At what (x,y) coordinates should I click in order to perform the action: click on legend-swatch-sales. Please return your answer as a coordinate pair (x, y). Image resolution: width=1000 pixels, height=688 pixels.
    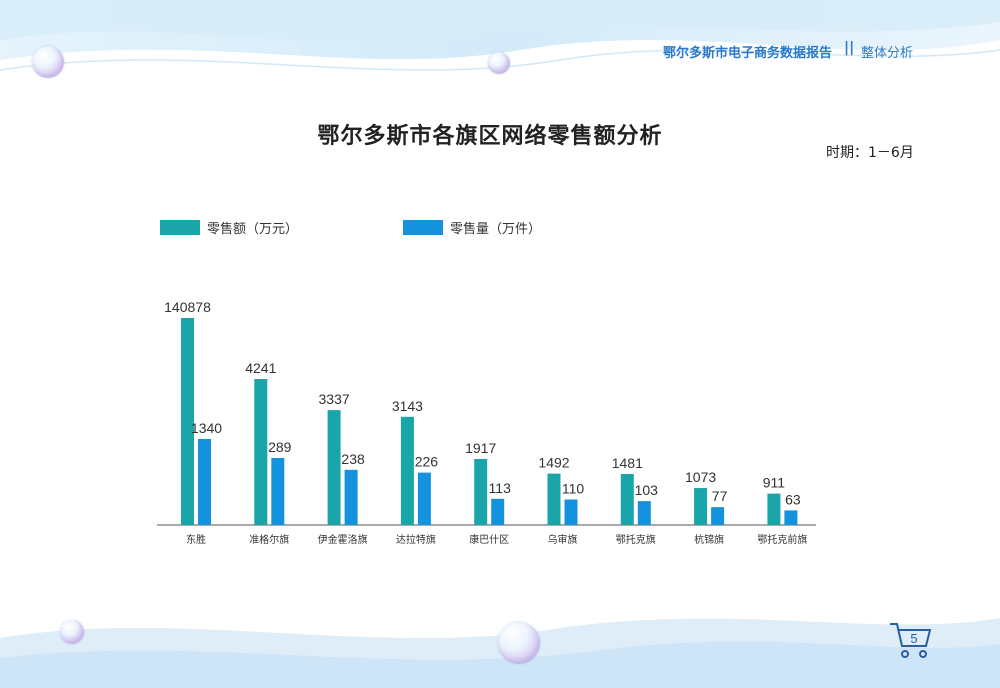
    Looking at the image, I should click on (180, 227).